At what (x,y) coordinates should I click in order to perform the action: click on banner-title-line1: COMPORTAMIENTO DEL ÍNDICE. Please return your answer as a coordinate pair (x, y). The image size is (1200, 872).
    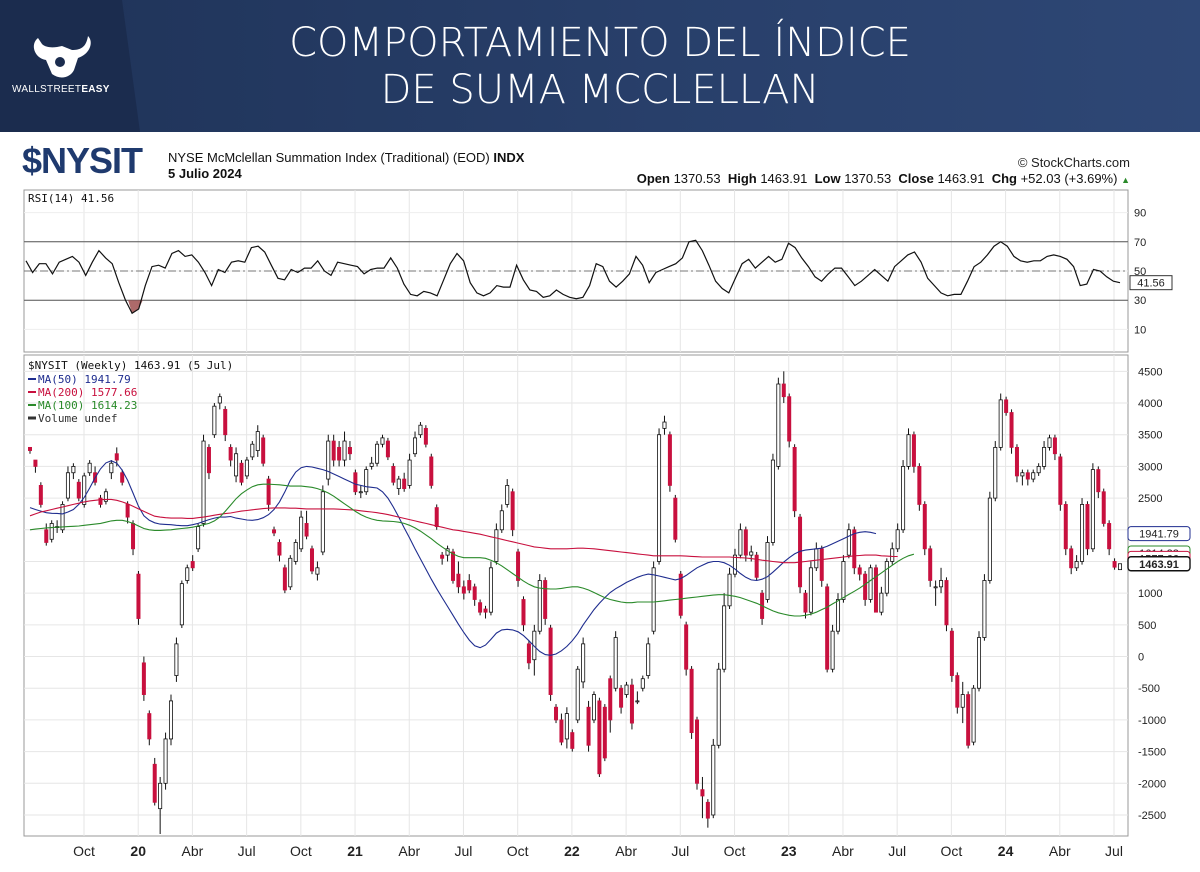
    Looking at the image, I should click on (600, 43).